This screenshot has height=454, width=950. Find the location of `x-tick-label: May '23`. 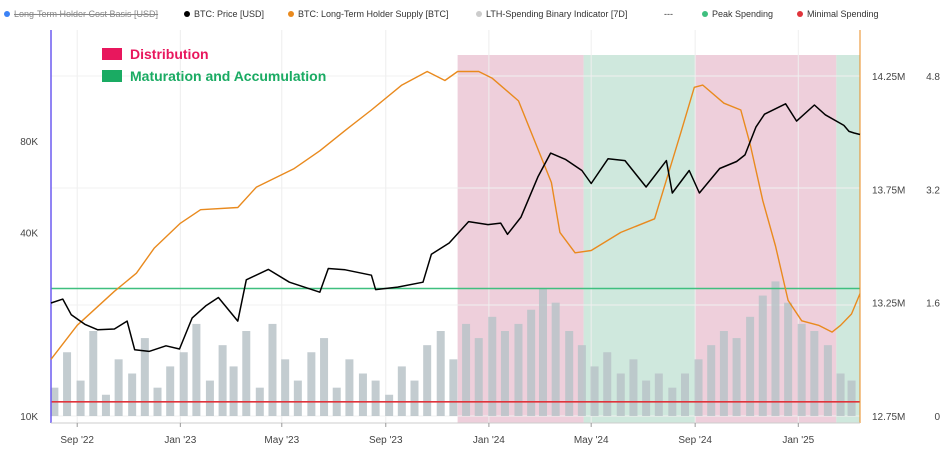

x-tick-label: May '23 is located at coordinates (281, 440).